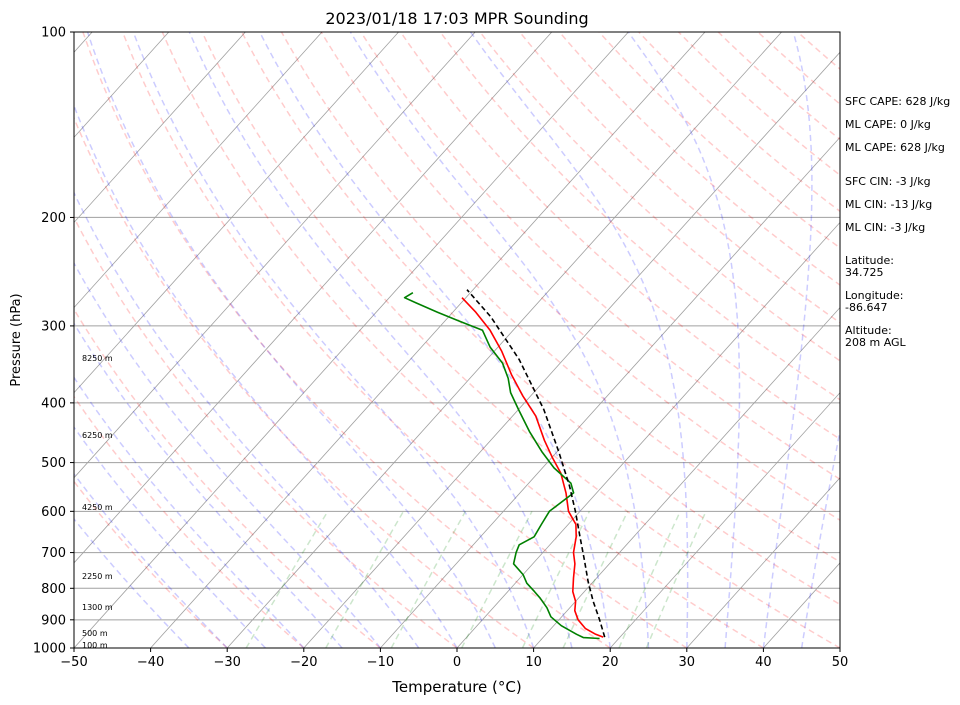 This screenshot has height=705, width=960. Describe the element at coordinates (53, 403) in the screenshot. I see `y-tick-label: 400` at that location.